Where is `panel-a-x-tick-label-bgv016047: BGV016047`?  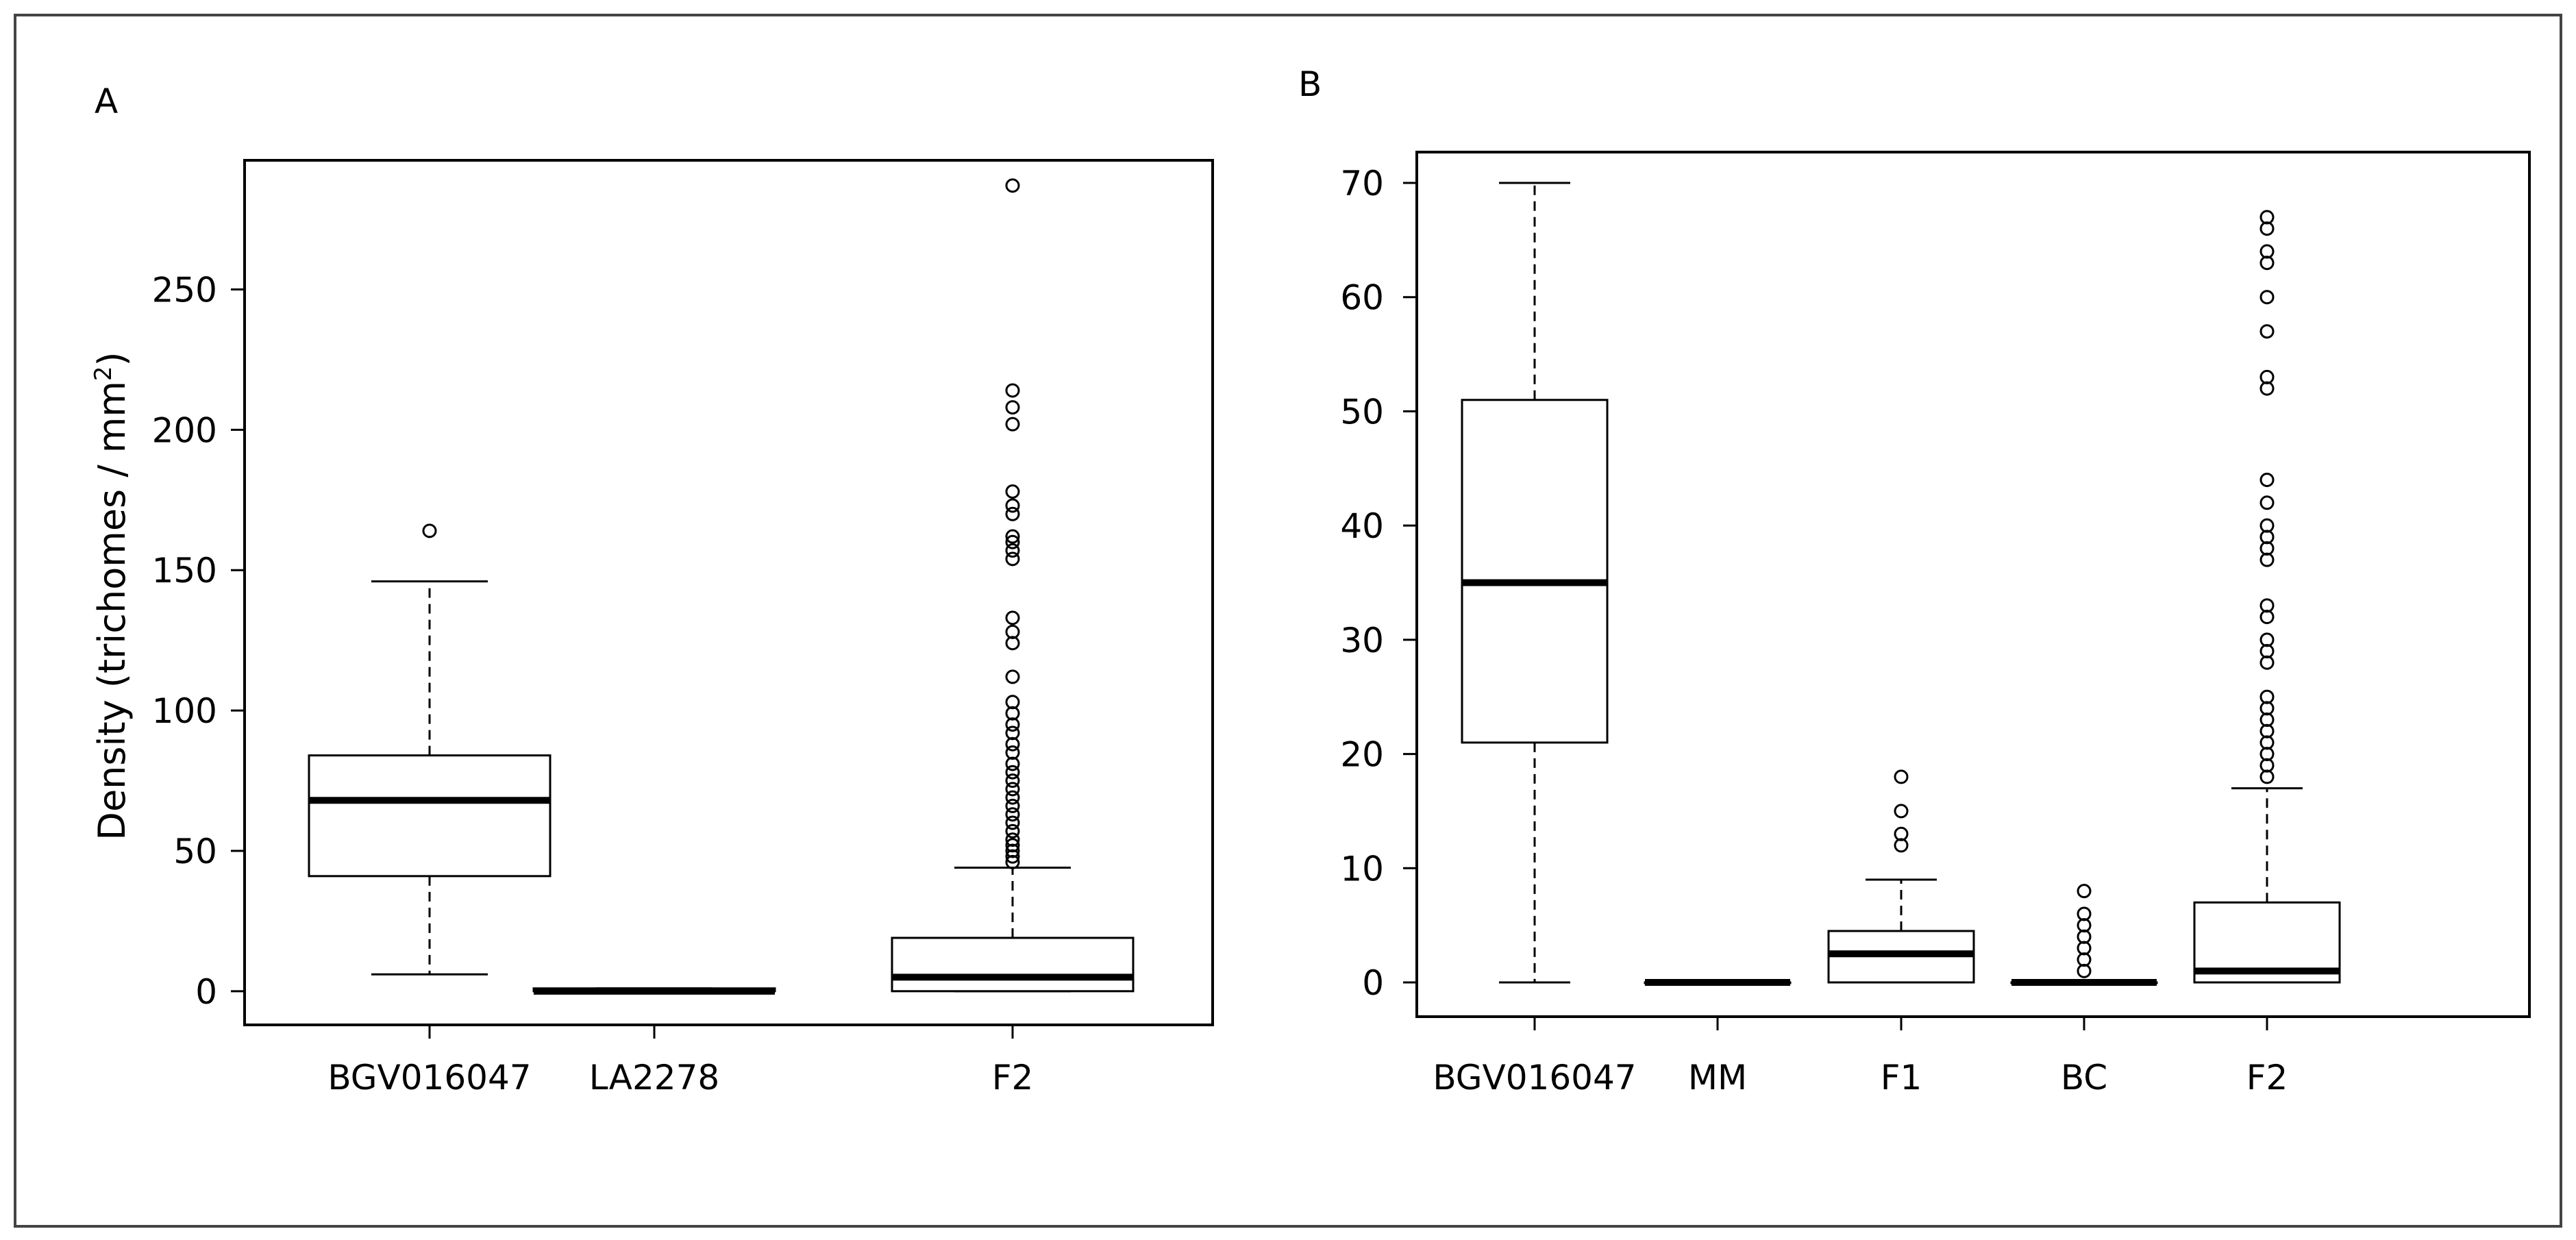
panel-a-x-tick-label-bgv016047: BGV016047 is located at coordinates (429, 1078).